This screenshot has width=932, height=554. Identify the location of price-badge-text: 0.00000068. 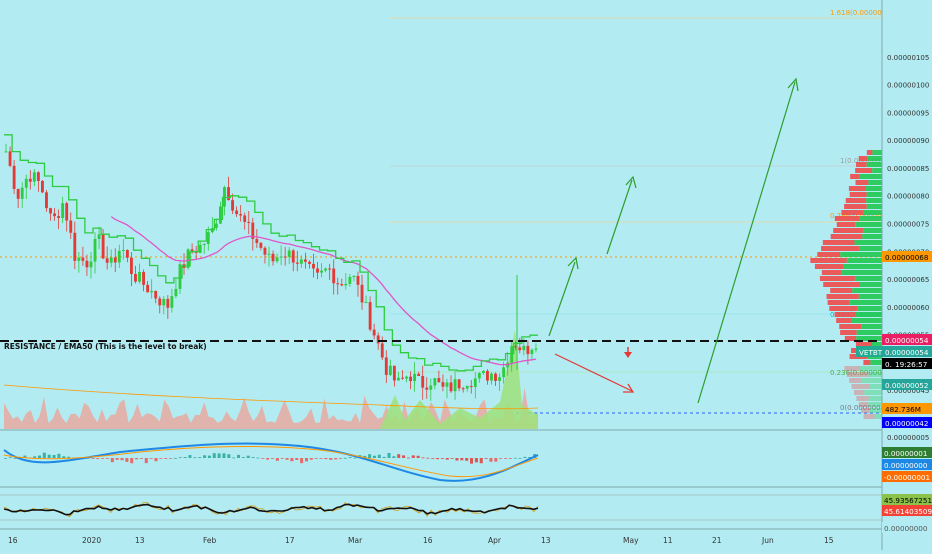
(907, 257).